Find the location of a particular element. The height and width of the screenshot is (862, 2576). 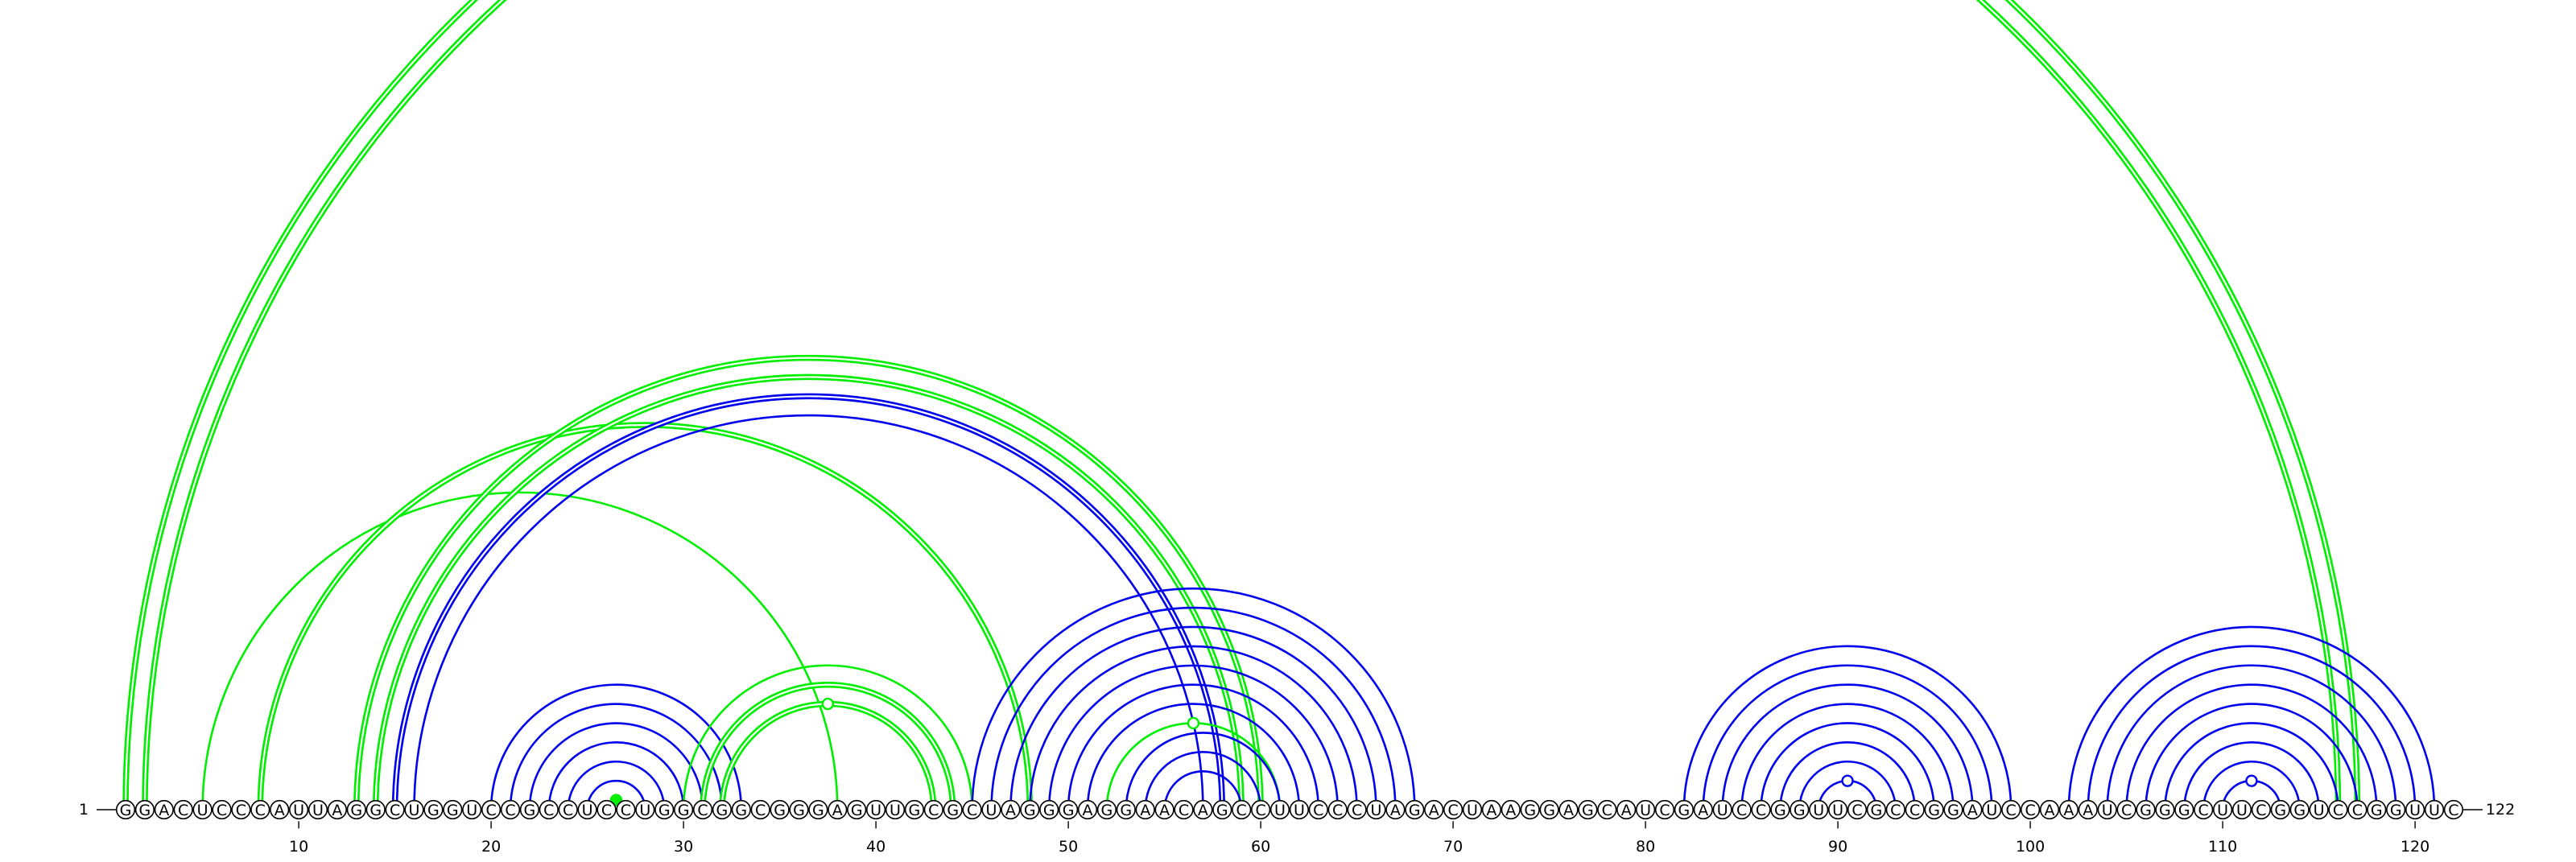

nucleotide-109: C is located at coordinates (2203, 810).